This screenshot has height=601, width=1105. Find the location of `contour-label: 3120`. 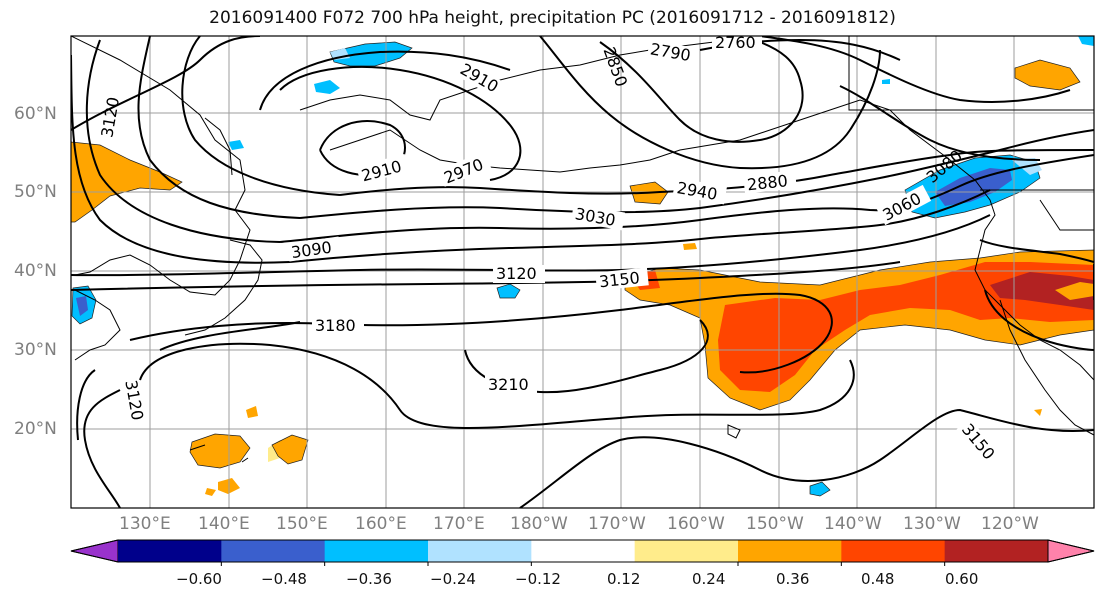

contour-label: 3120 is located at coordinates (516, 273).